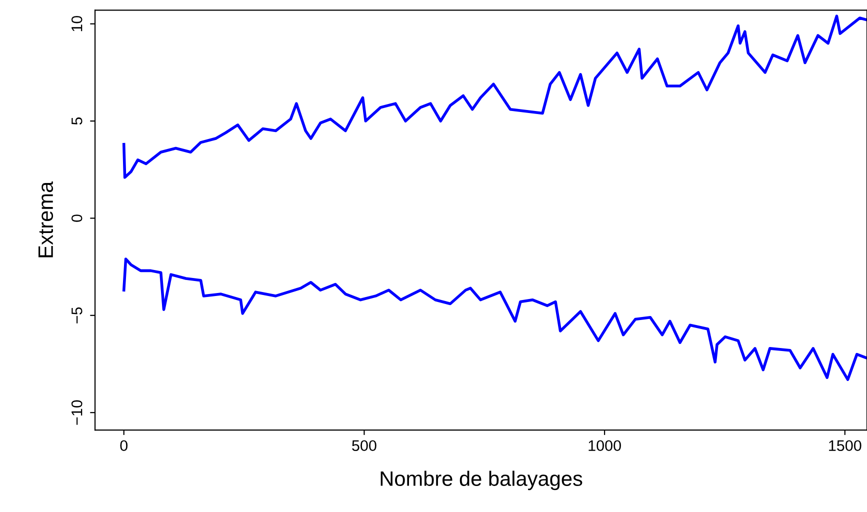 The height and width of the screenshot is (512, 867). What do you see at coordinates (76, 218) in the screenshot?
I see `y-tick-label: 0` at bounding box center [76, 218].